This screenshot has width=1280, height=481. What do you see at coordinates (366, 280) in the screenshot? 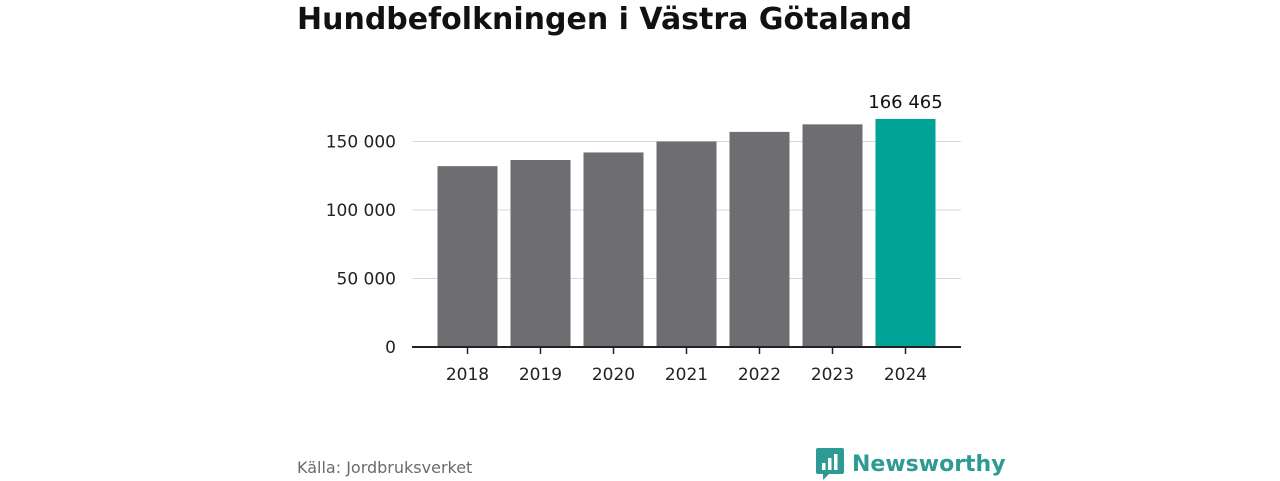
I see `y-tick-label: 50 000` at bounding box center [366, 280].